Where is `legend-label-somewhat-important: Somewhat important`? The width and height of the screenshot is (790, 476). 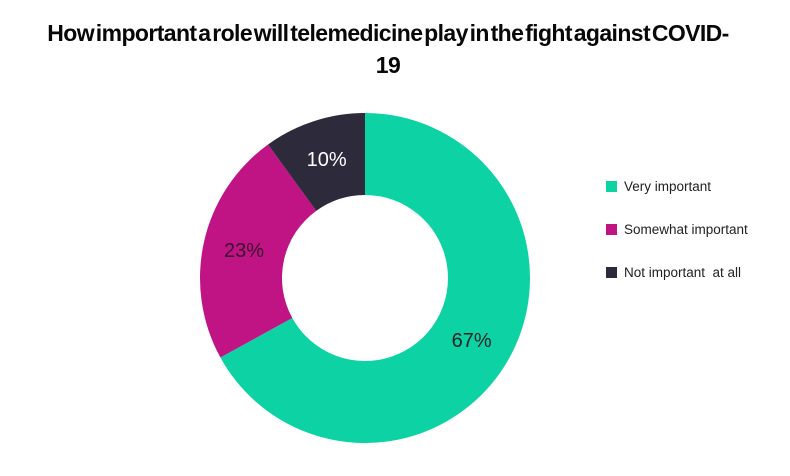
legend-label-somewhat-important: Somewhat important is located at coordinates (686, 229).